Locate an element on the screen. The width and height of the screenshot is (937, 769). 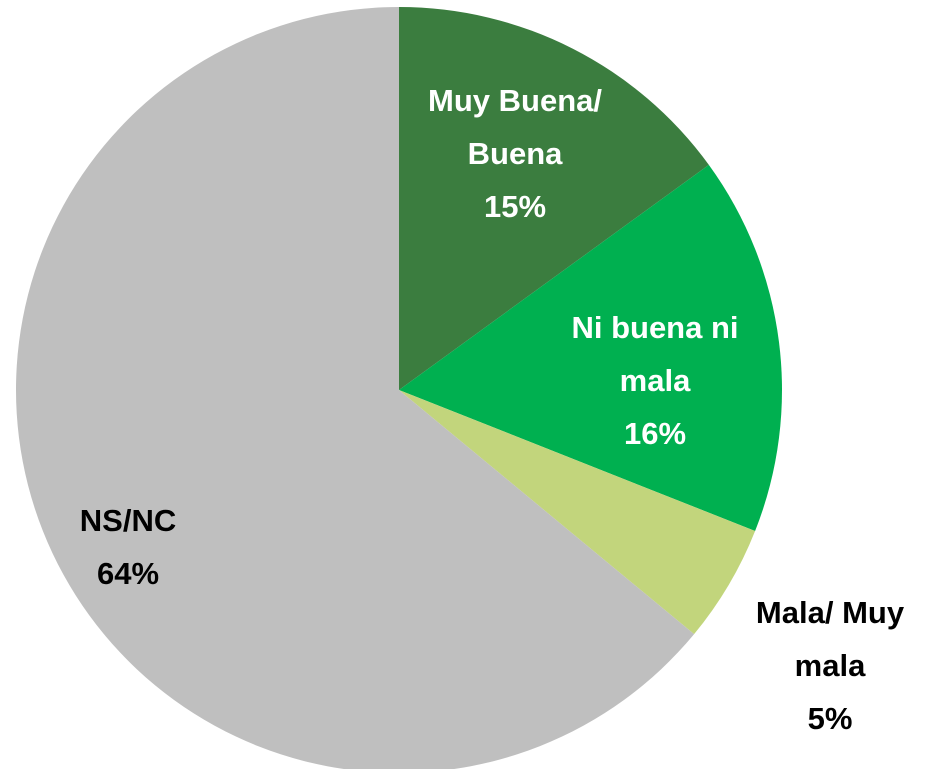
slice-label: Muy Buena/ Buena 15% is located at coordinates (515, 153).